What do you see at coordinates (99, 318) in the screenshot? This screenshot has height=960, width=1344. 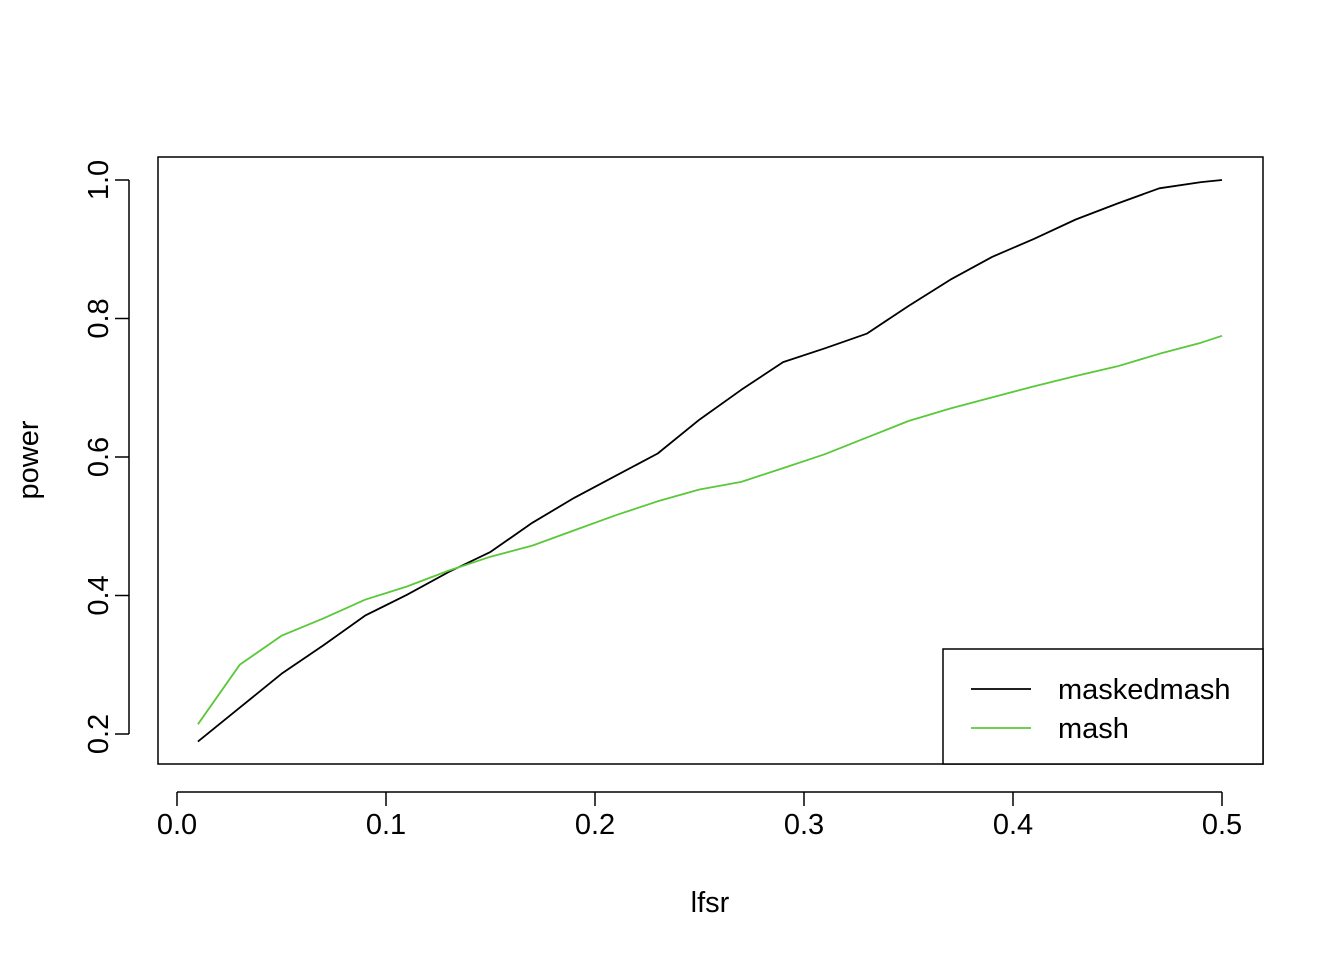 I see `y-tick-label: 0.8` at bounding box center [99, 318].